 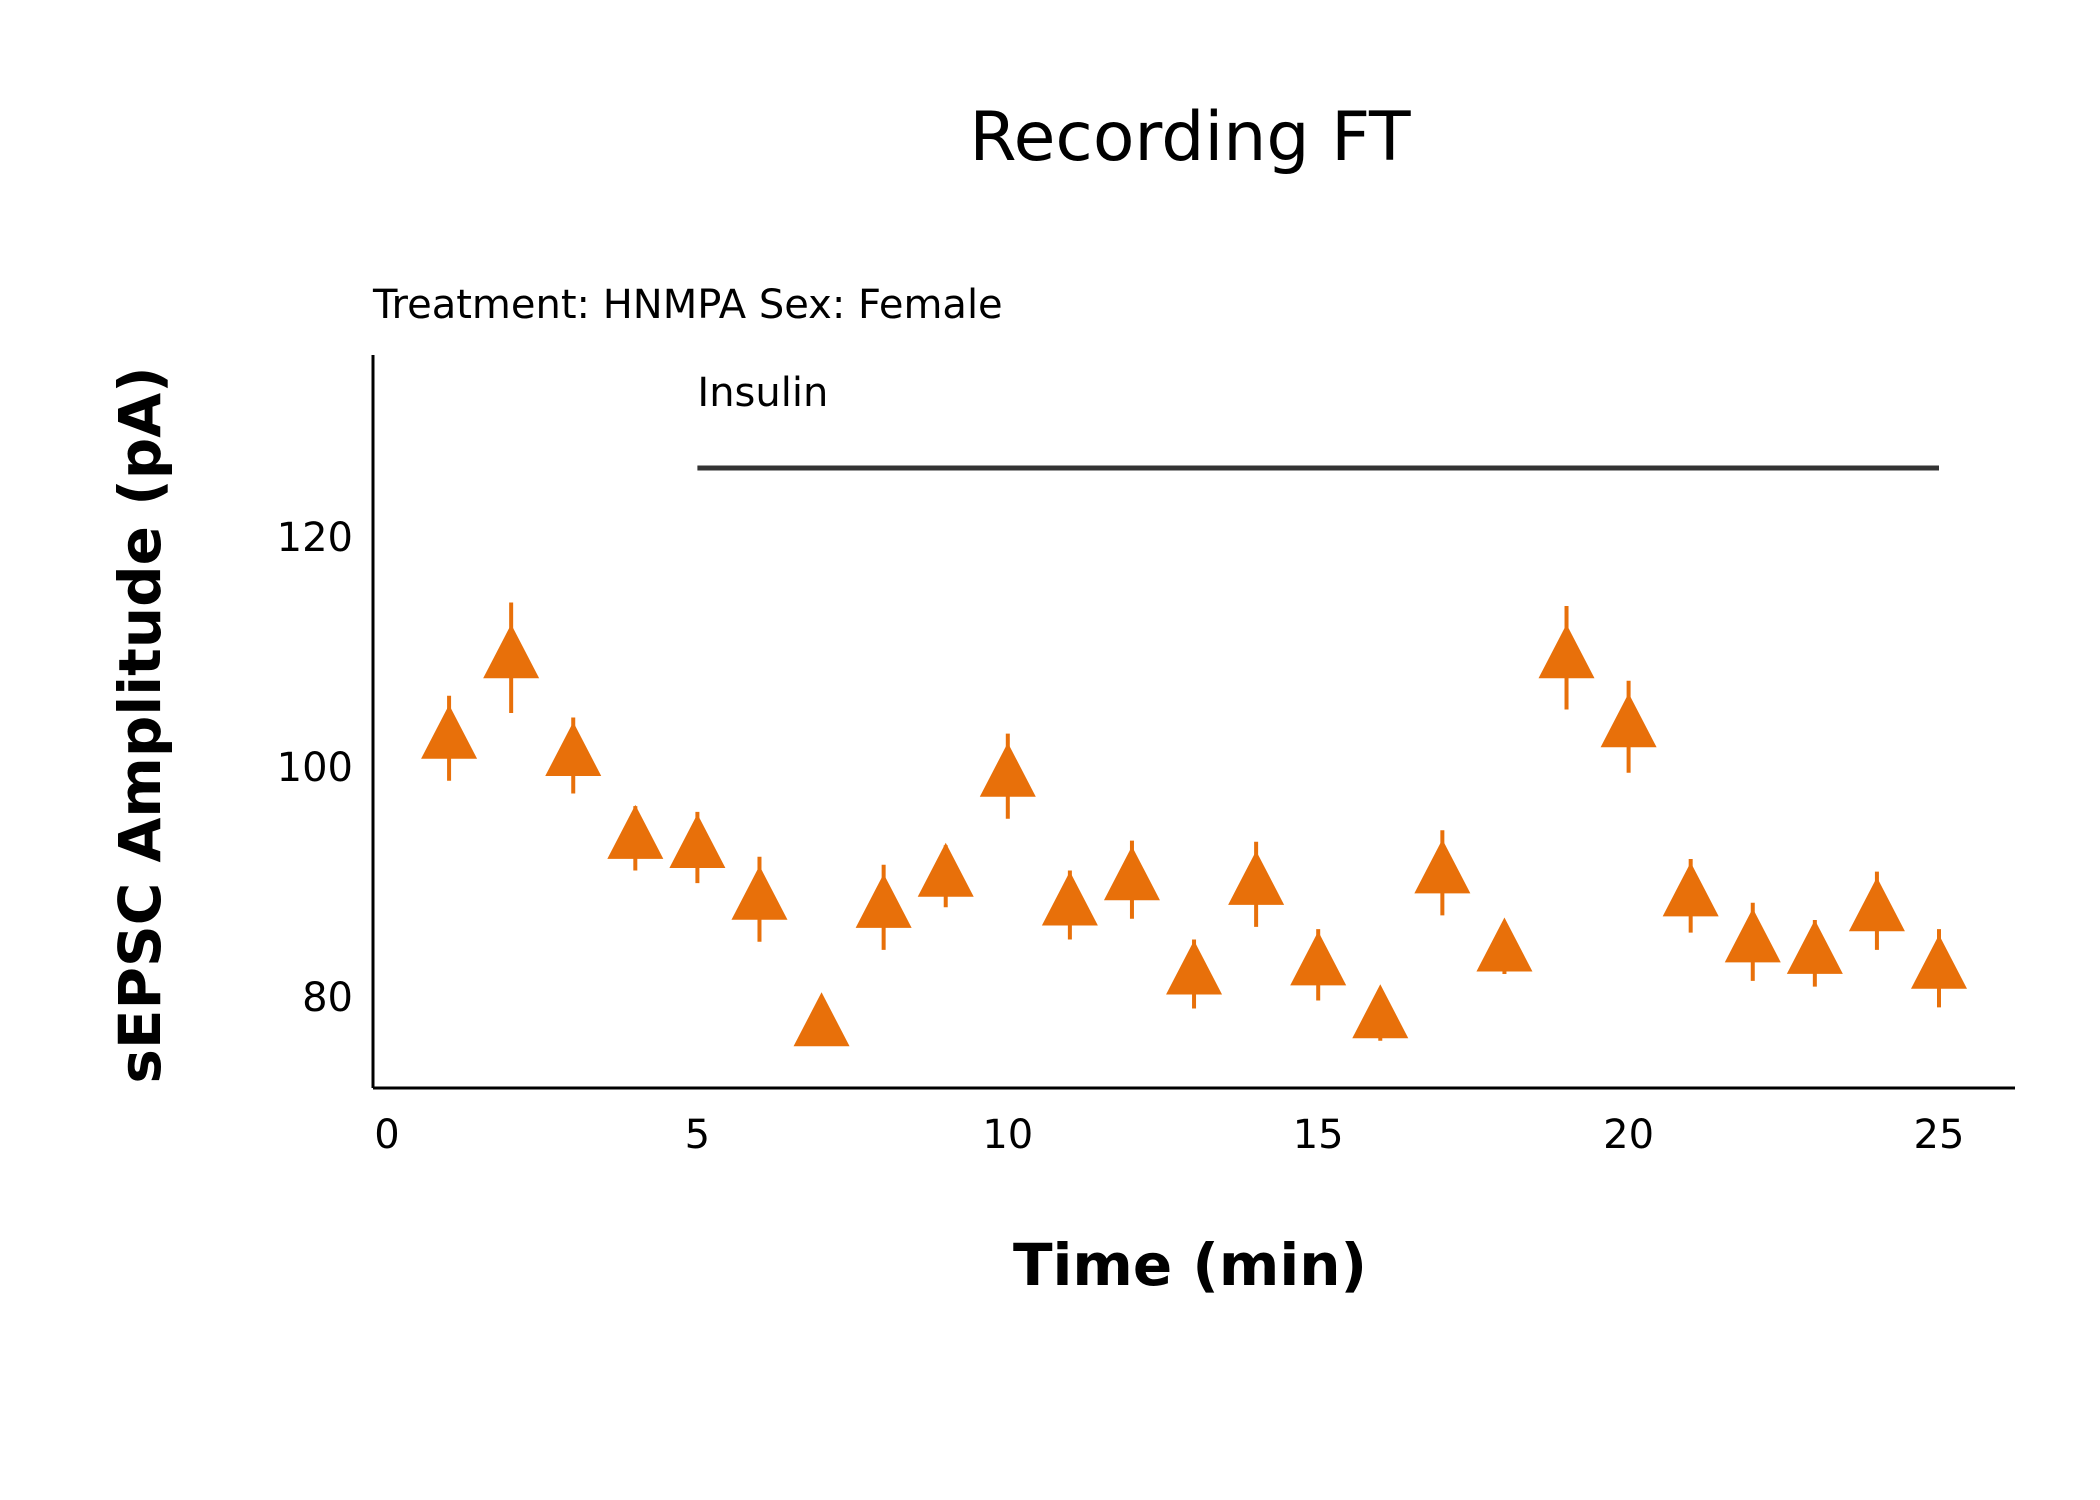 I want to click on x-tick-label: 25, so click(x=1939, y=1135).